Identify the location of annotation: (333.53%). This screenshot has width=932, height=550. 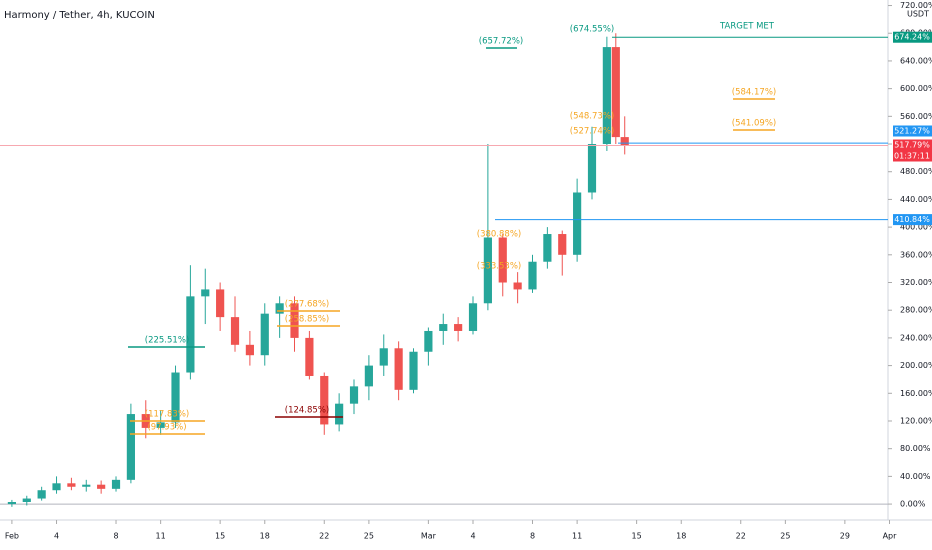
(499, 267).